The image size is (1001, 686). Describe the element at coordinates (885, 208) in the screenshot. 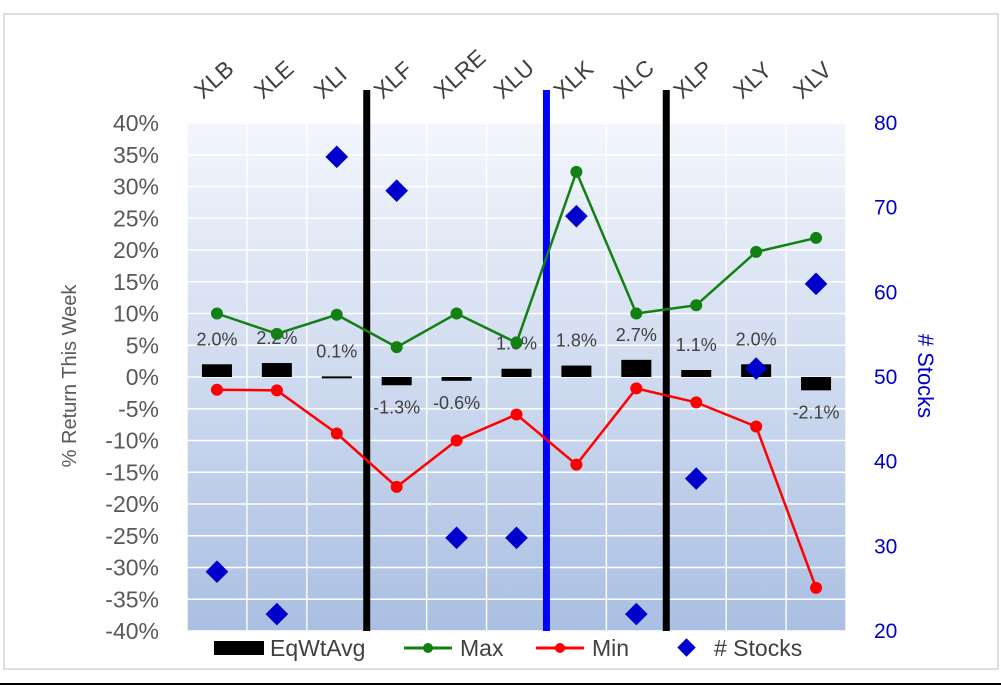

I see `y2-tick-label: 70` at that location.